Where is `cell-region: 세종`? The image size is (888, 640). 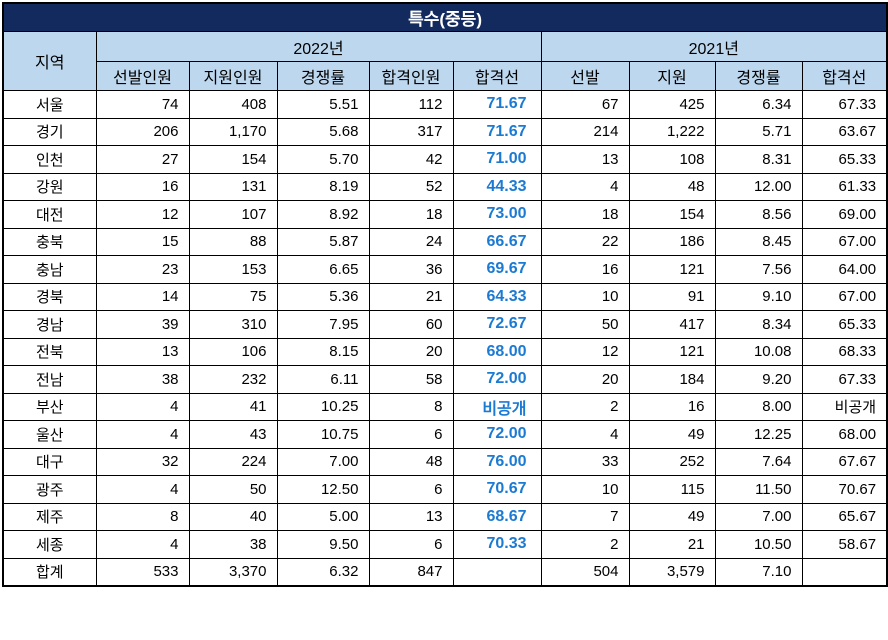 cell-region: 세종 is located at coordinates (49, 544).